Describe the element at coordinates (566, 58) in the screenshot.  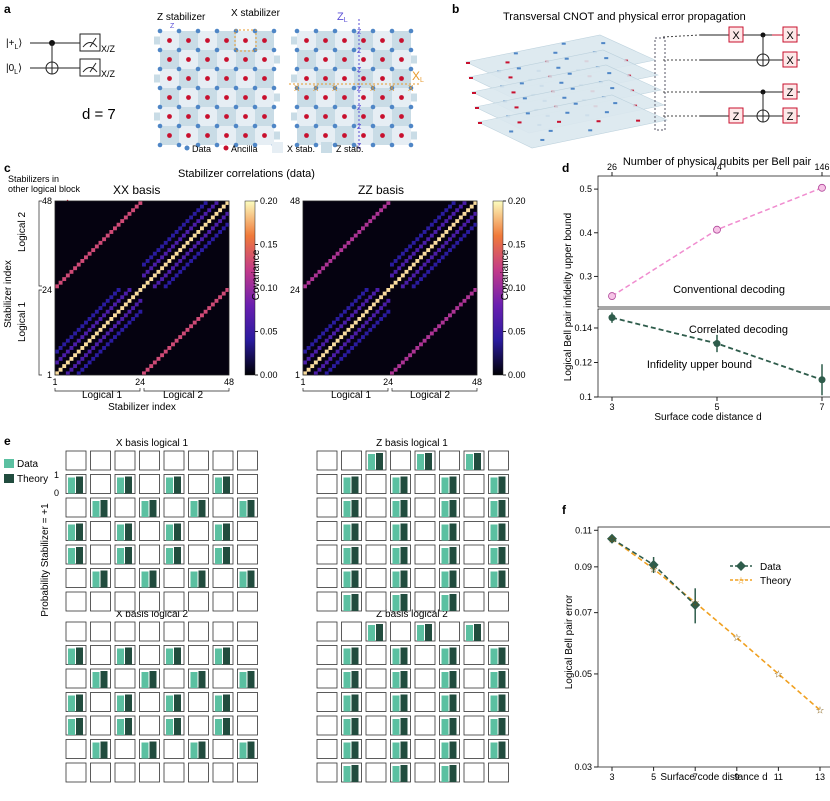
I see `qubit-marker` at that location.